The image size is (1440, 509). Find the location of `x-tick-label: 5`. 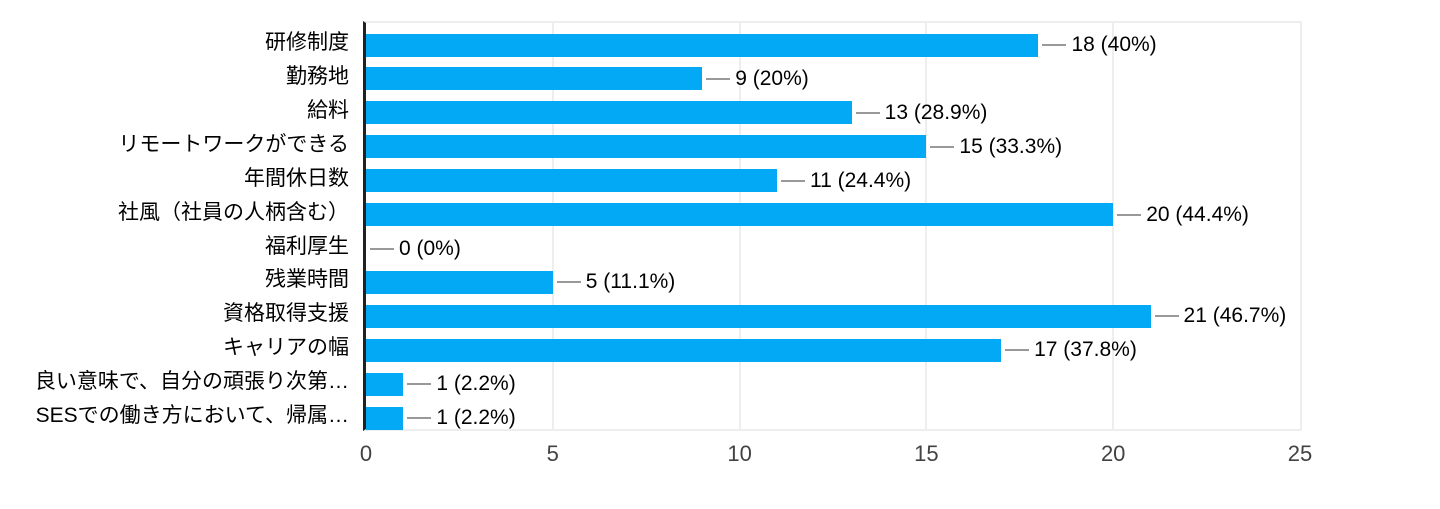

x-tick-label: 5 is located at coordinates (552, 453).